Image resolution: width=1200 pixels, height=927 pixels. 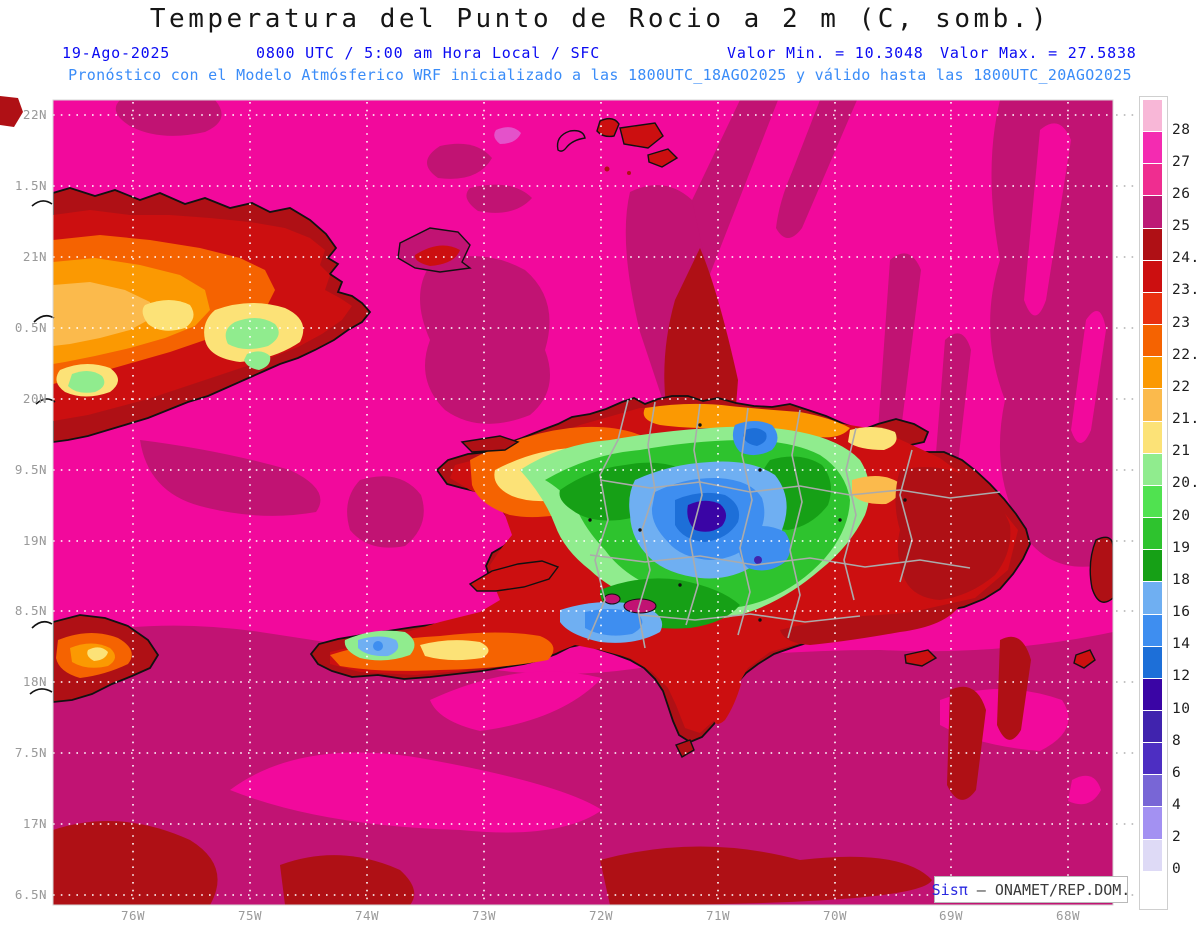 I want to click on colorbar-tick-label: 27, so click(x=1181, y=161).